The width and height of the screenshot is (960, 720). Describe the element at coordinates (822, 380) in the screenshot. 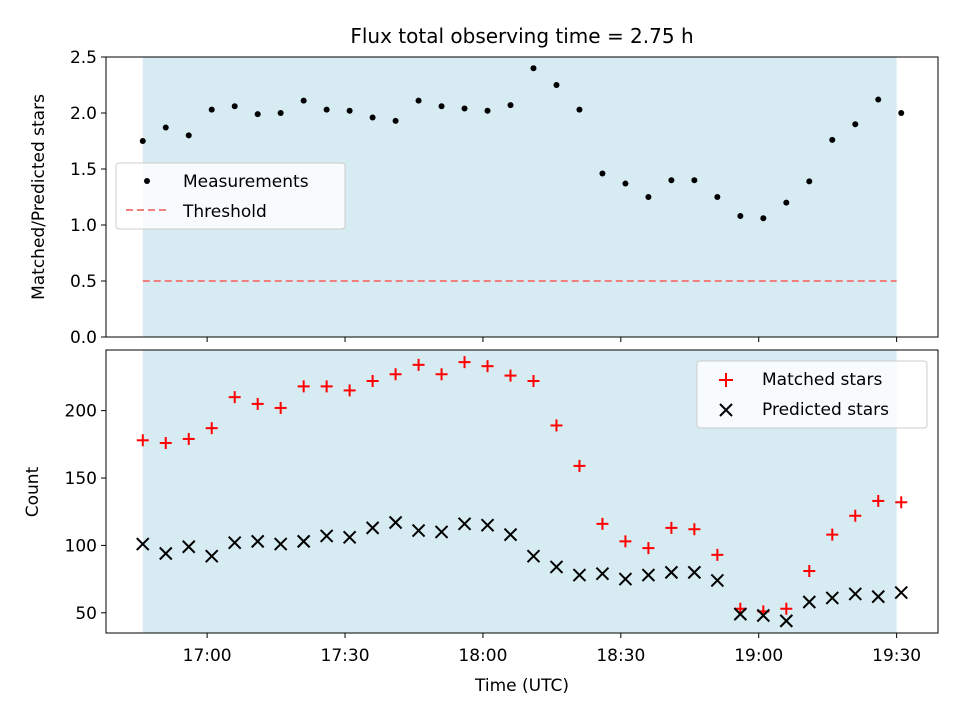

I see `legend-matched-label: Matched stars` at that location.